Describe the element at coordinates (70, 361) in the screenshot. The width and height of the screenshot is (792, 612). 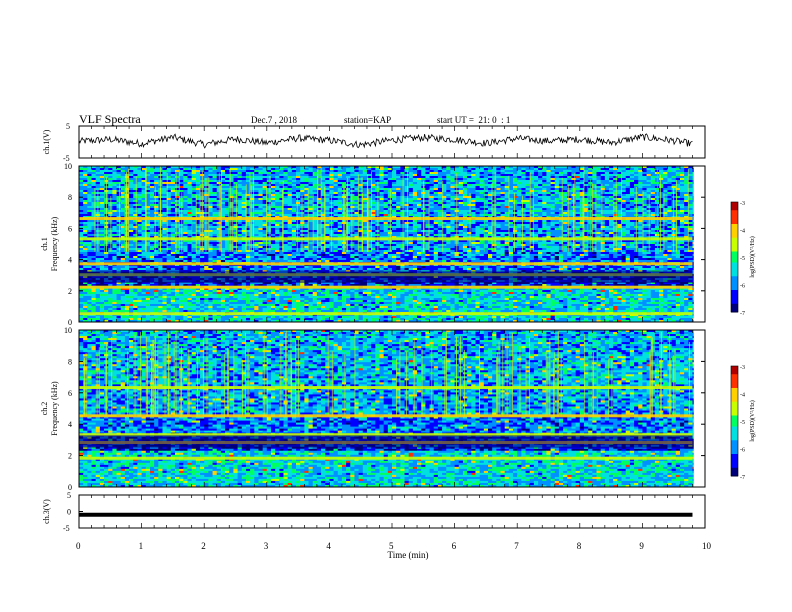
I see `ch2-spec-ytick-8: 8` at that location.